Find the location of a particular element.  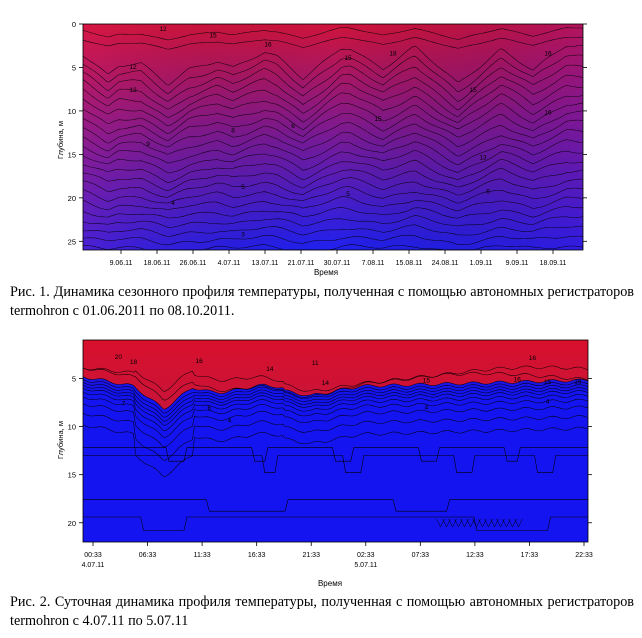

x-tick-label: 21.07.11 is located at coordinates (301, 263).